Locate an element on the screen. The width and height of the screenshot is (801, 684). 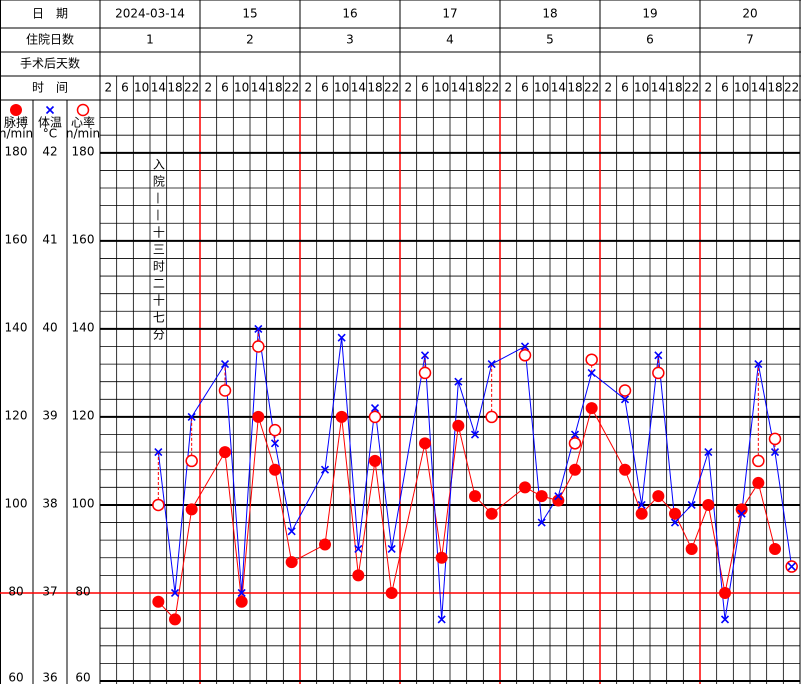
hospital-day-label: 住院日数 is located at coordinates (50, 39).